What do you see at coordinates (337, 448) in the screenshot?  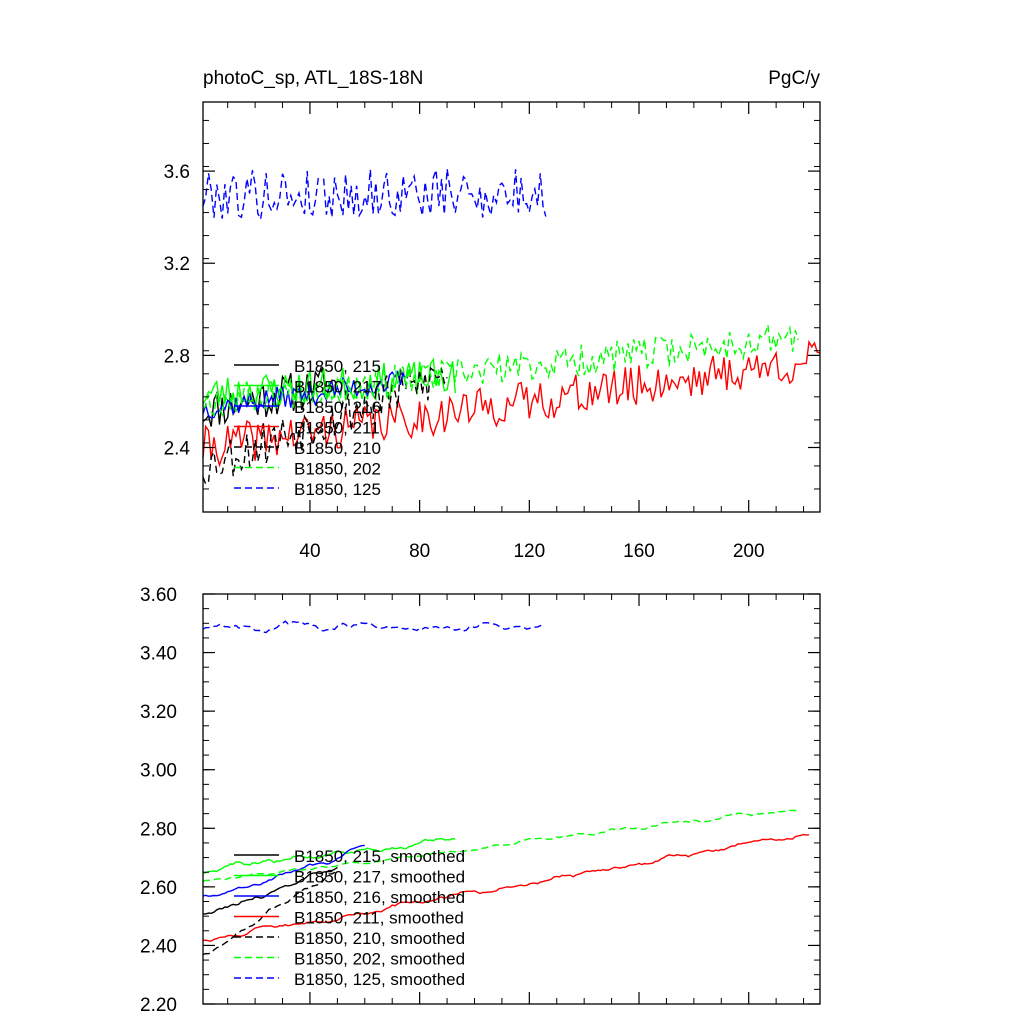 I see `legend-label: B1850, 210` at bounding box center [337, 448].